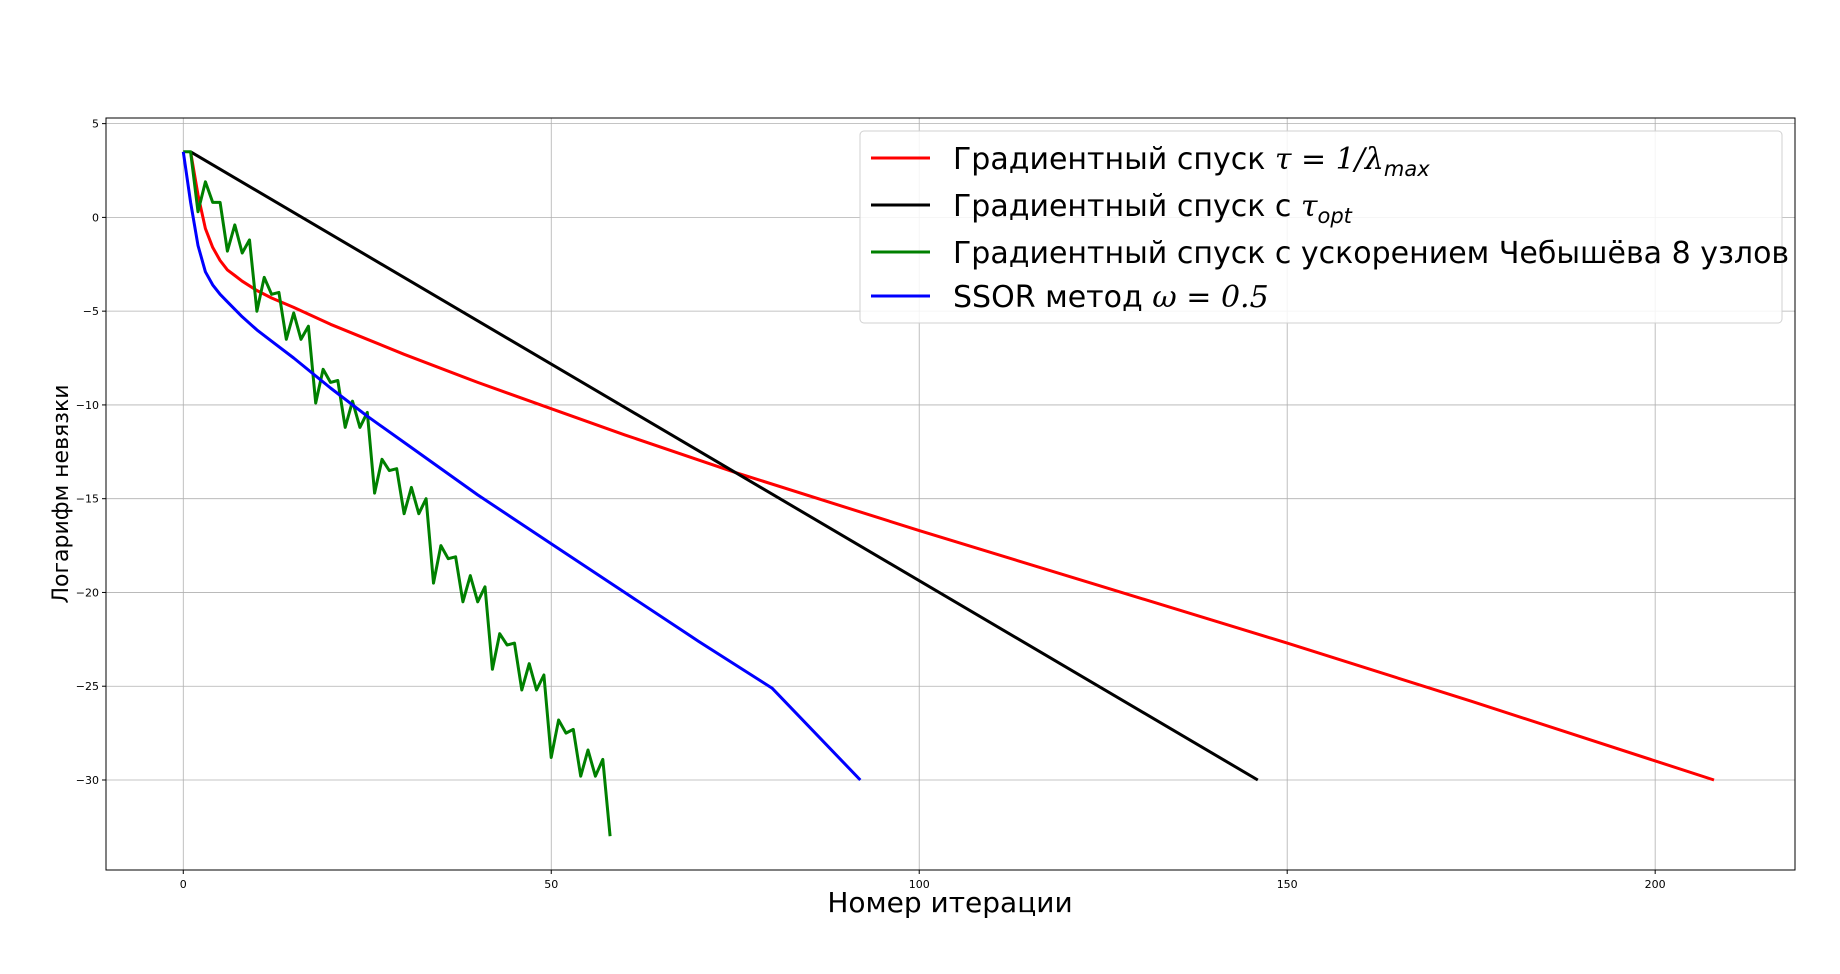 The width and height of the screenshot is (1840, 974). I want to click on x-tick-label: 200, so click(1655, 884).